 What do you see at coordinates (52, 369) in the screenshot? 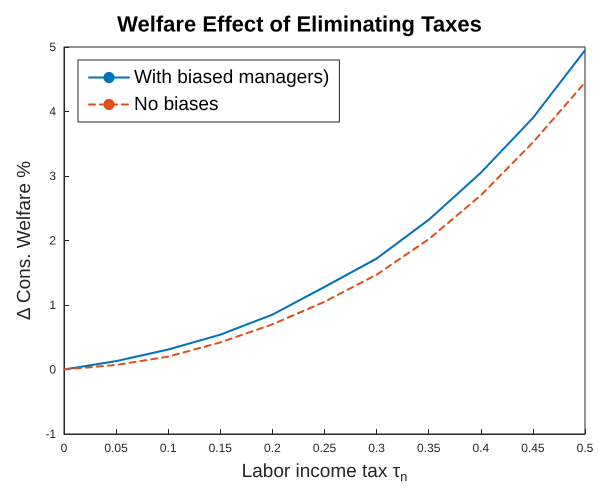
I see `y-tick-label: 0` at bounding box center [52, 369].